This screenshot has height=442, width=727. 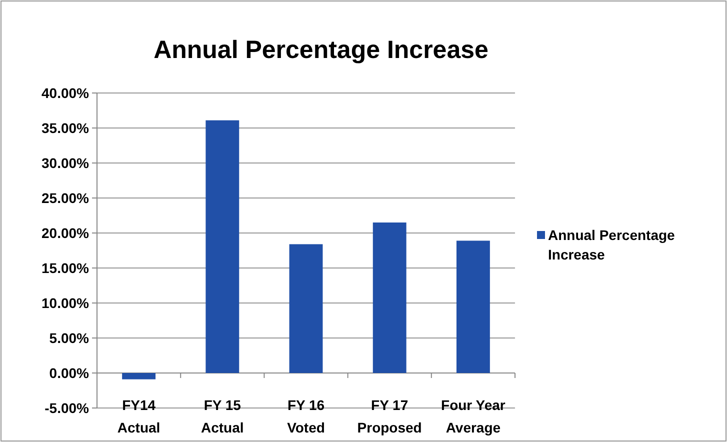 What do you see at coordinates (66, 92) in the screenshot?
I see `y-tick-label: 40.00%` at bounding box center [66, 92].